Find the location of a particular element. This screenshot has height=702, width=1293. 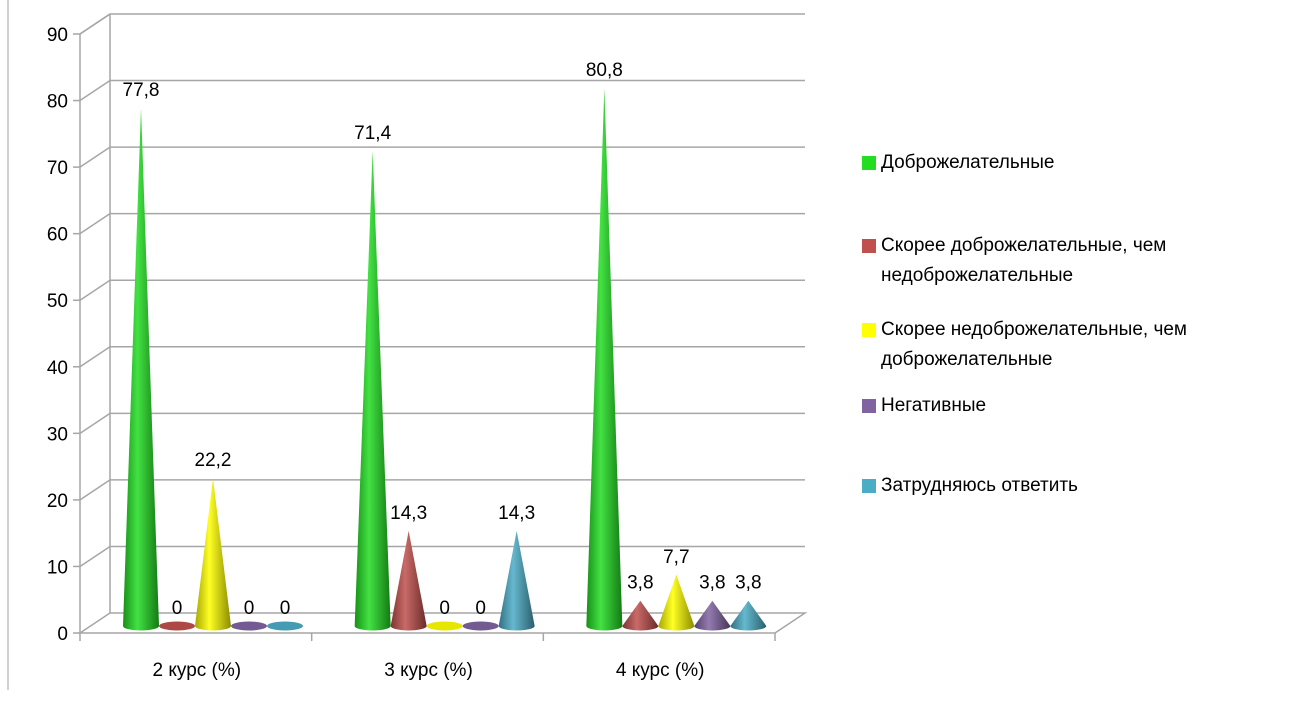

data-label: 80,8 is located at coordinates (604, 70).